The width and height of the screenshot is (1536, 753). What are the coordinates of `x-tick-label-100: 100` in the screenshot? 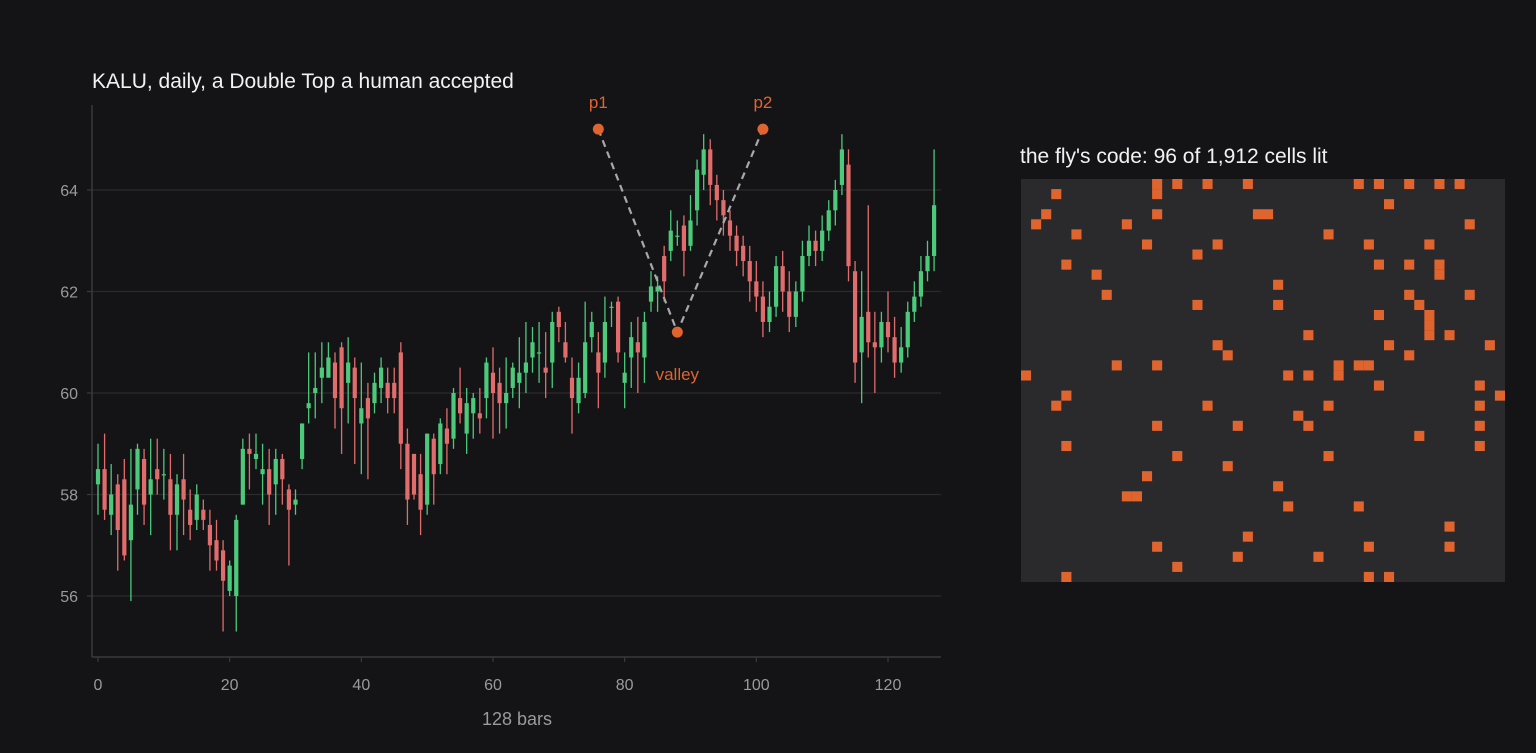 It's located at (756, 685).